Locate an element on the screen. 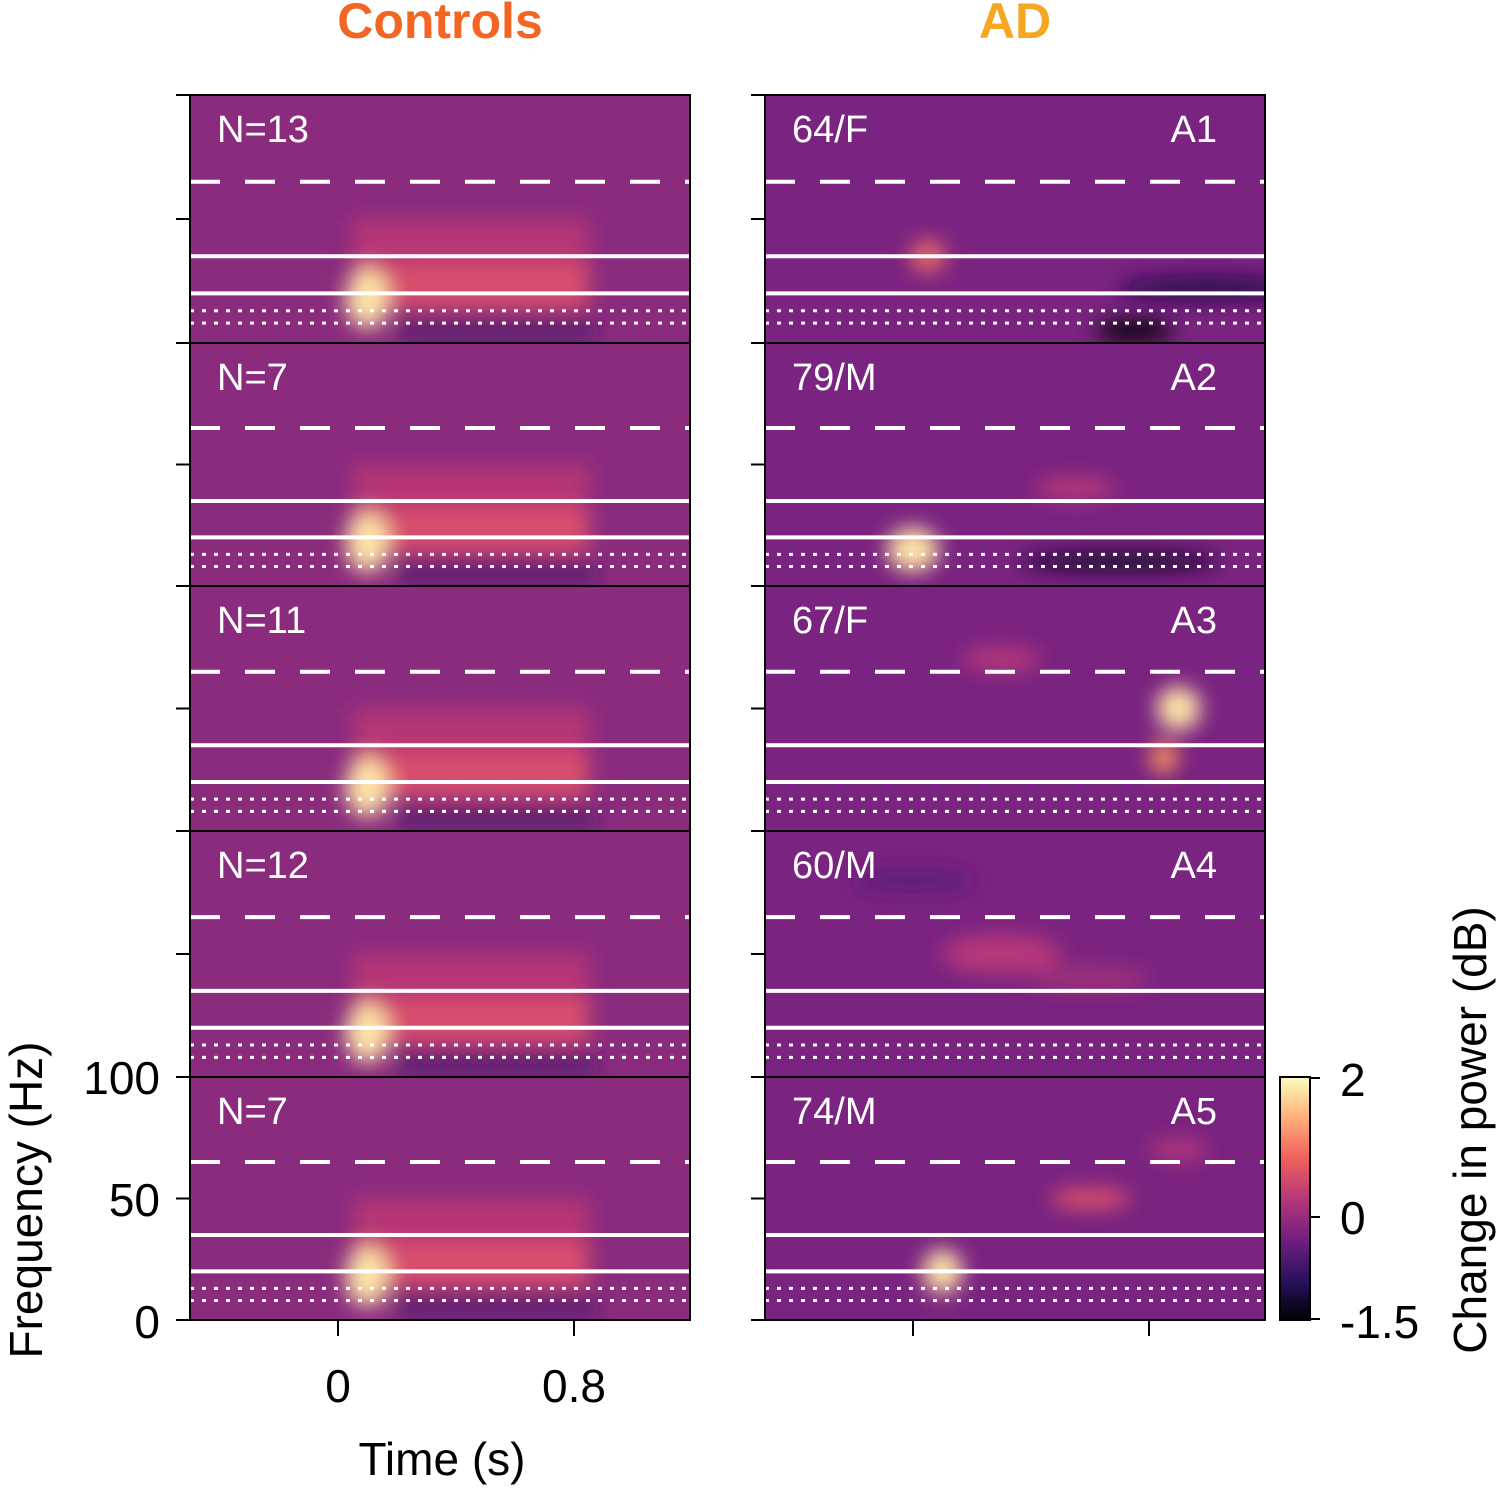  subject-id: A4 is located at coordinates (1194, 866).